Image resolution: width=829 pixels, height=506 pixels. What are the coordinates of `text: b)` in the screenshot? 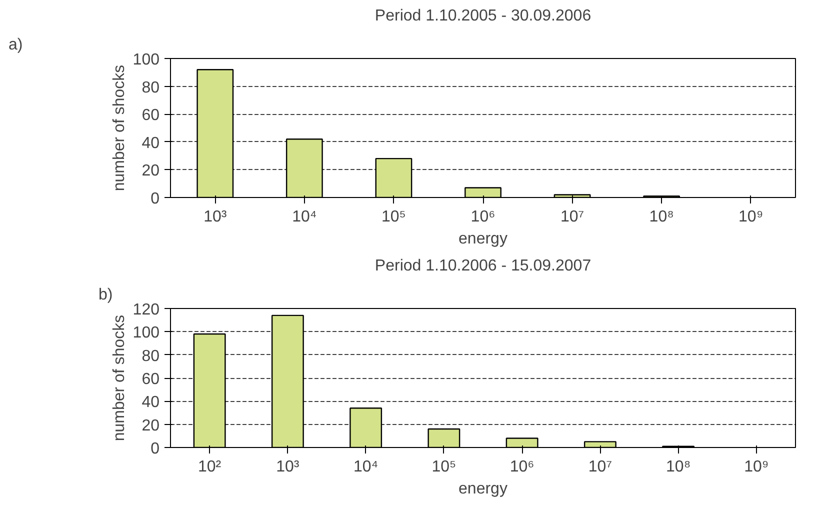 It's located at (105, 295).